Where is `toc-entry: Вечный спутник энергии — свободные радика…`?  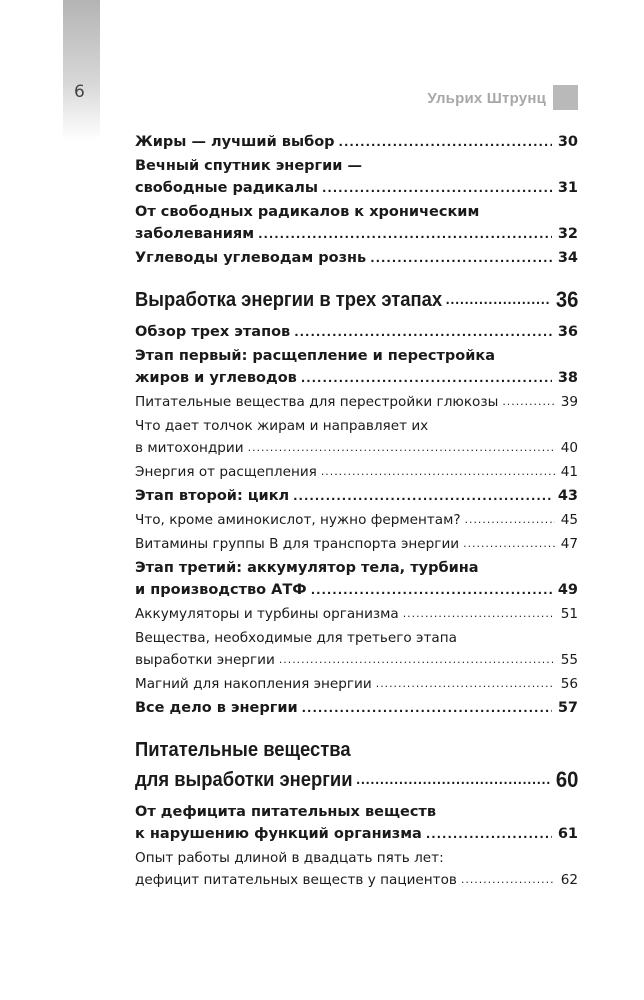
toc-entry: Вечный спутник энергии — свободные радика… is located at coordinates (356, 177).